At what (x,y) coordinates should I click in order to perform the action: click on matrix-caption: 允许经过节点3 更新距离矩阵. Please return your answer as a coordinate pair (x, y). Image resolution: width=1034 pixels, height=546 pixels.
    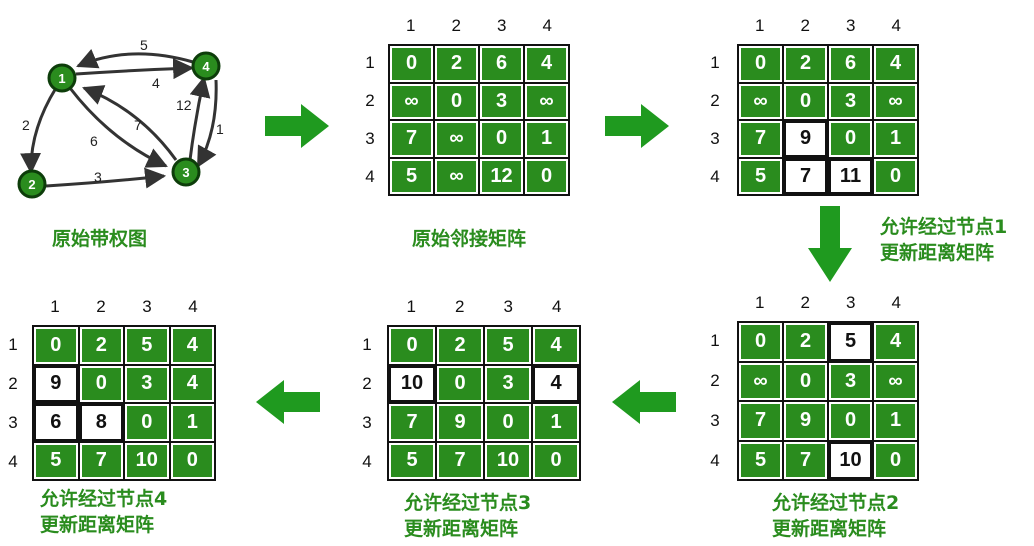
    Looking at the image, I should click on (467, 516).